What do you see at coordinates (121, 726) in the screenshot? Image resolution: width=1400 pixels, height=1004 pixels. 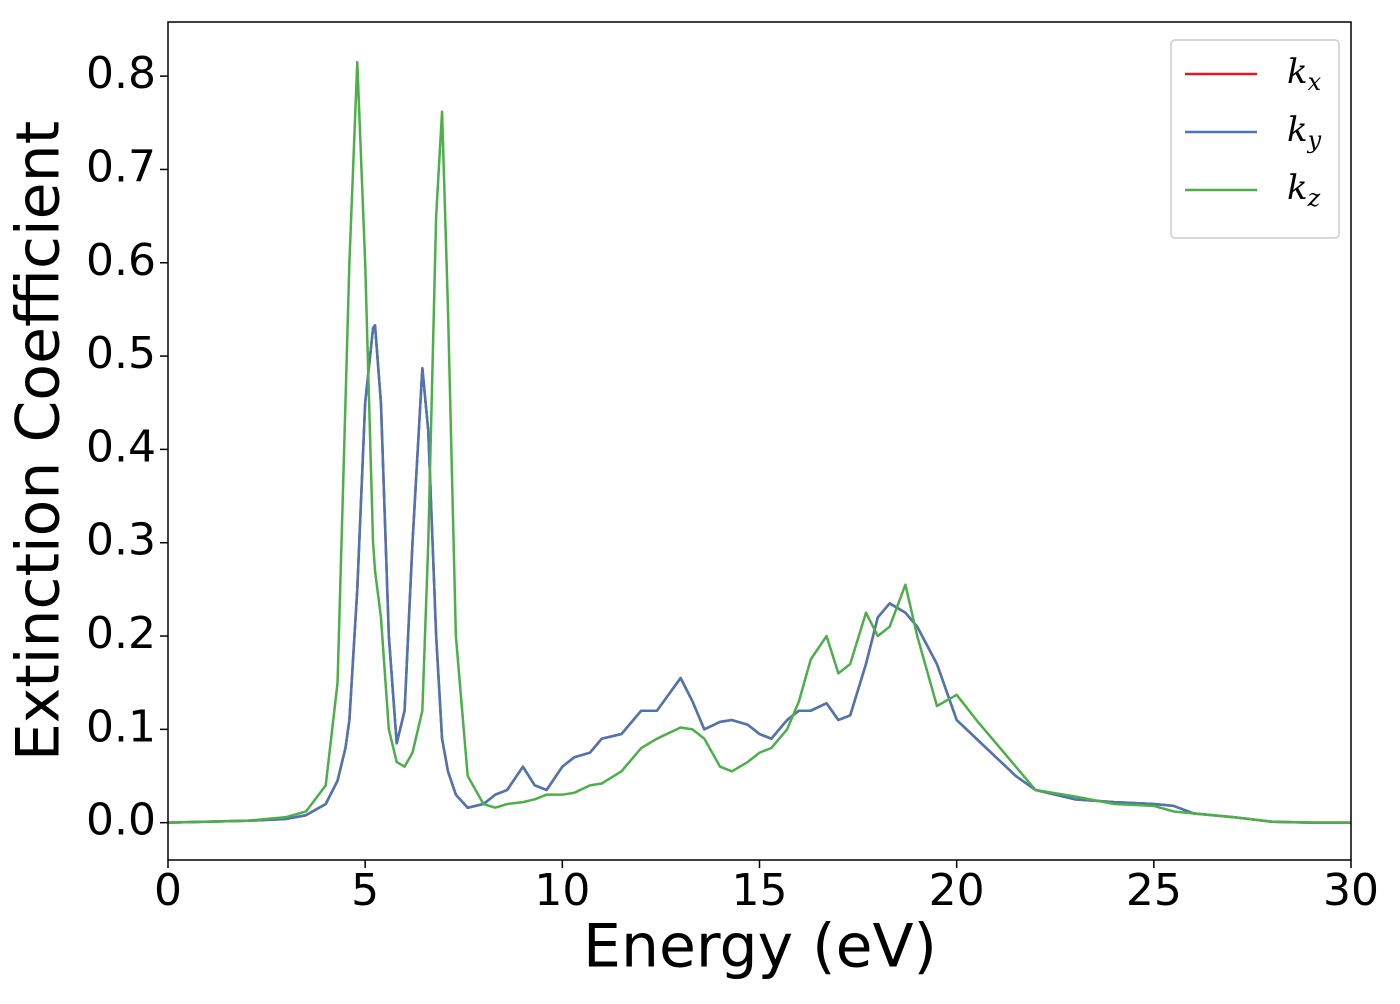 I see `y-tick-label: 0.1` at bounding box center [121, 726].